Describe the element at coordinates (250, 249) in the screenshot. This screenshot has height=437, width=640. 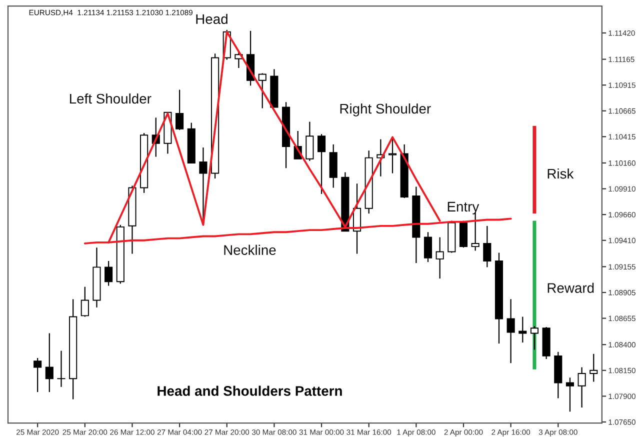
I see `annotation: Neckline` at that location.